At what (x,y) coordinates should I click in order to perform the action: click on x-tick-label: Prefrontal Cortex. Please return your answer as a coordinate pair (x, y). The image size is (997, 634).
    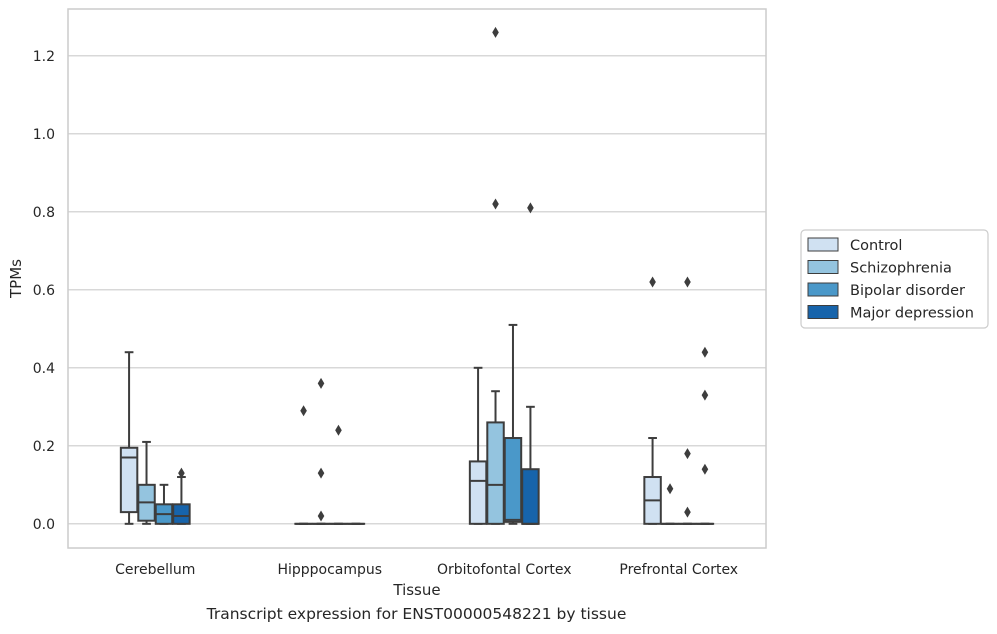
    Looking at the image, I should click on (678, 570).